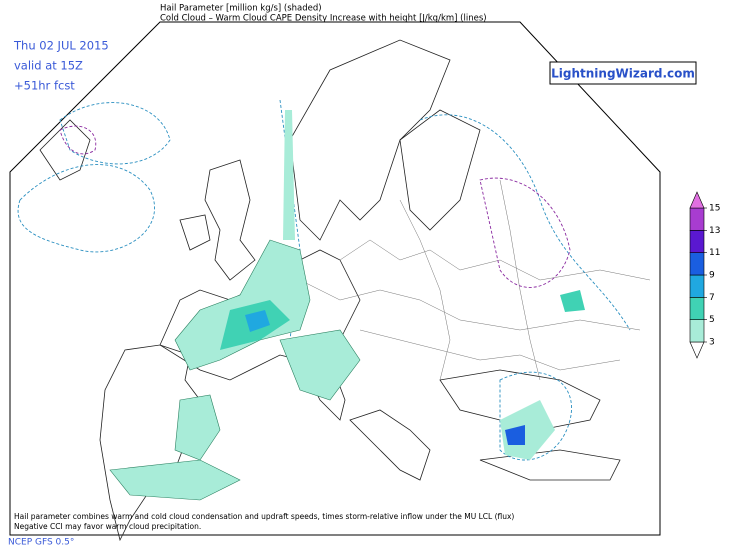  Describe the element at coordinates (712, 276) in the screenshot. I see `colorbar-label: 9` at that location.